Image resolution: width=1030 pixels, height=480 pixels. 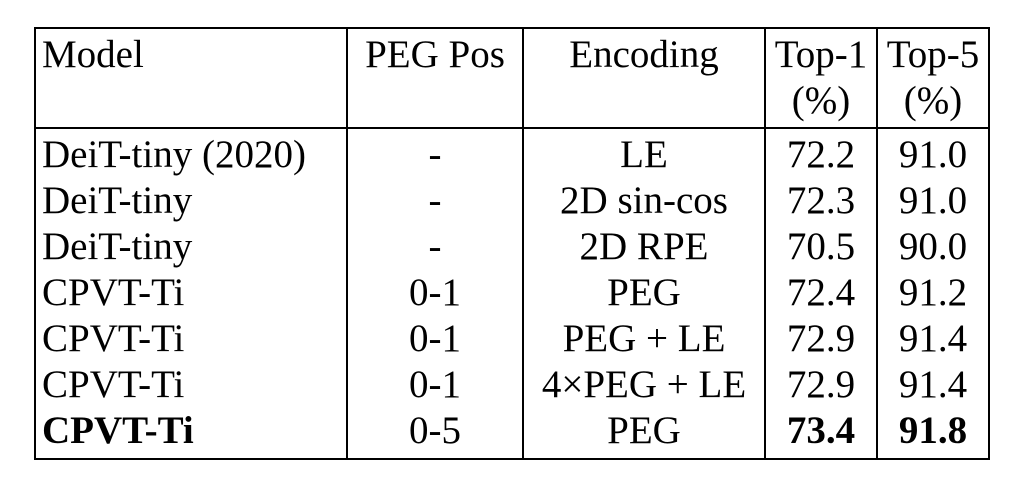 What do you see at coordinates (933, 103) in the screenshot?
I see `header-top5-unit: (%)` at bounding box center [933, 103].